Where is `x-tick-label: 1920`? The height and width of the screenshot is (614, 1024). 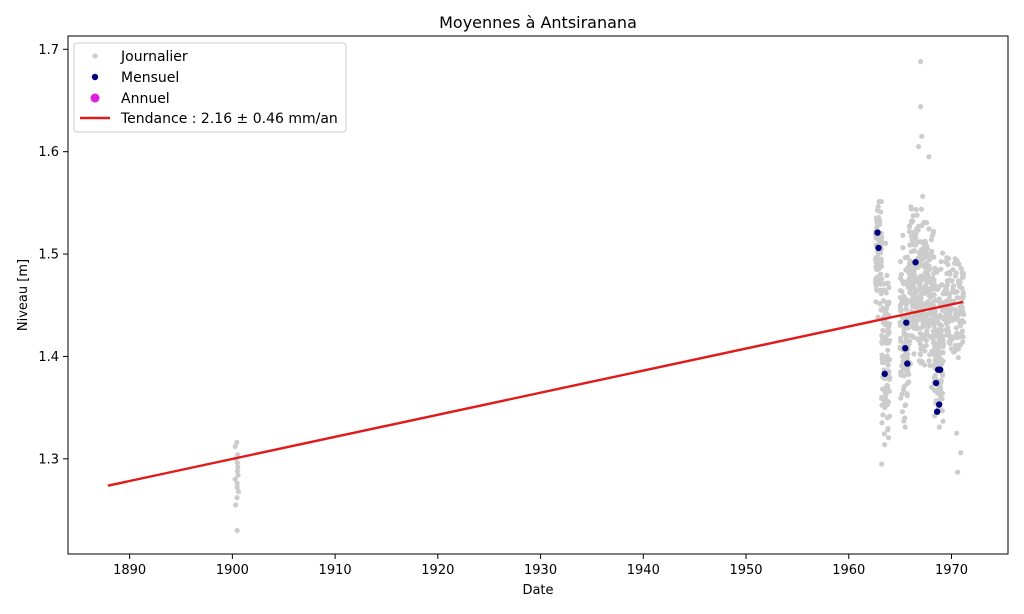 x-tick-label: 1920 is located at coordinates (437, 570).